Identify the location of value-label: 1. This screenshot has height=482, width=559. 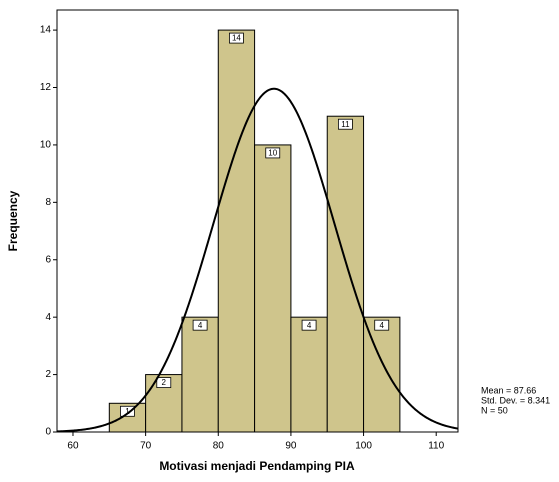
(127, 411).